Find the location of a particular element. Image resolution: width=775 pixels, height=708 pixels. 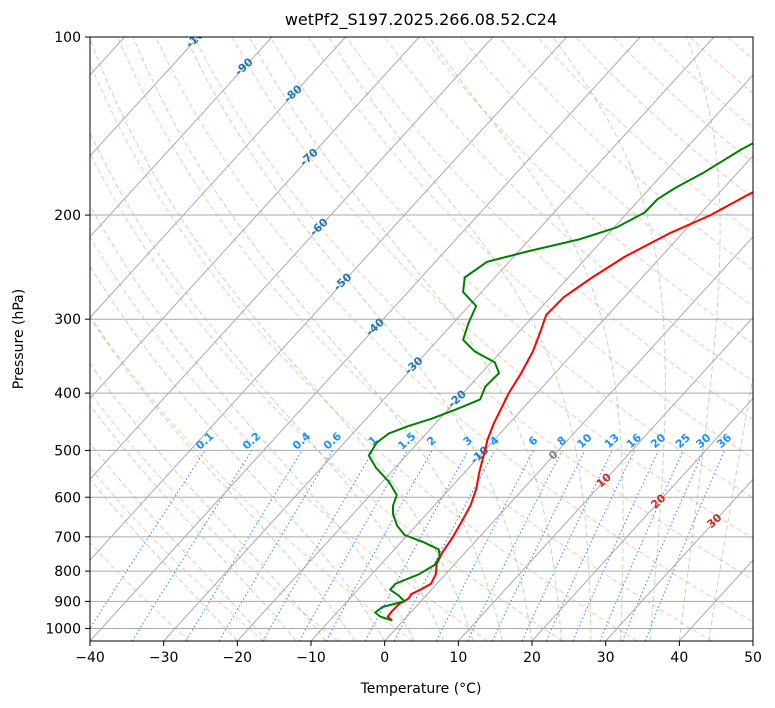

mixing-ratio-label: 3 is located at coordinates (468, 441).